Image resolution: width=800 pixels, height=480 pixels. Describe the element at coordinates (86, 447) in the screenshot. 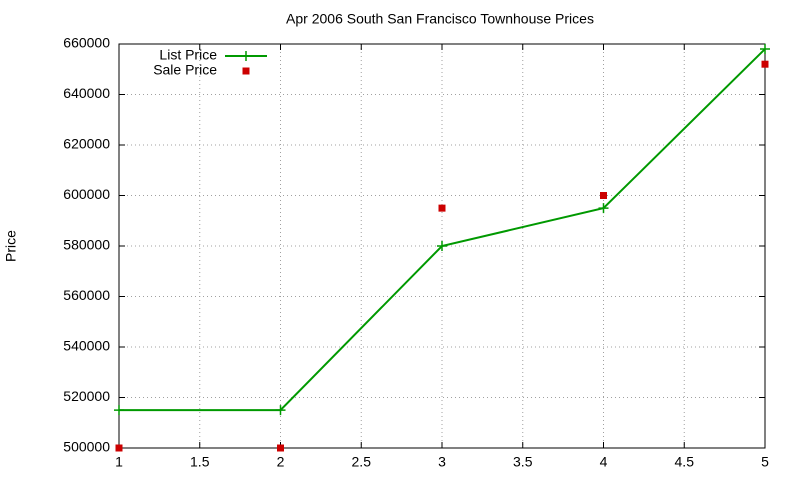

I see `y-tick-label: 500000` at that location.